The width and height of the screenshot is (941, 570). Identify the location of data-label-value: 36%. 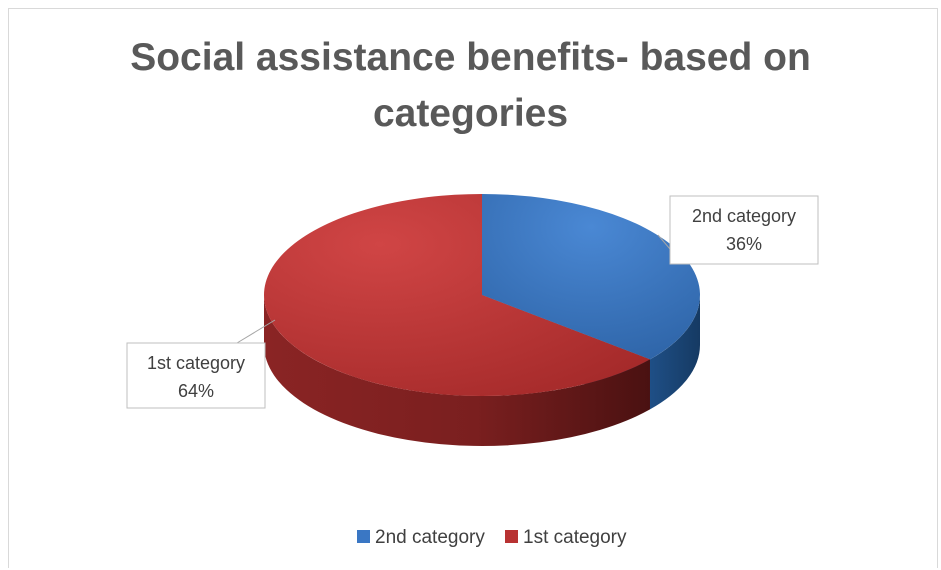
(744, 244).